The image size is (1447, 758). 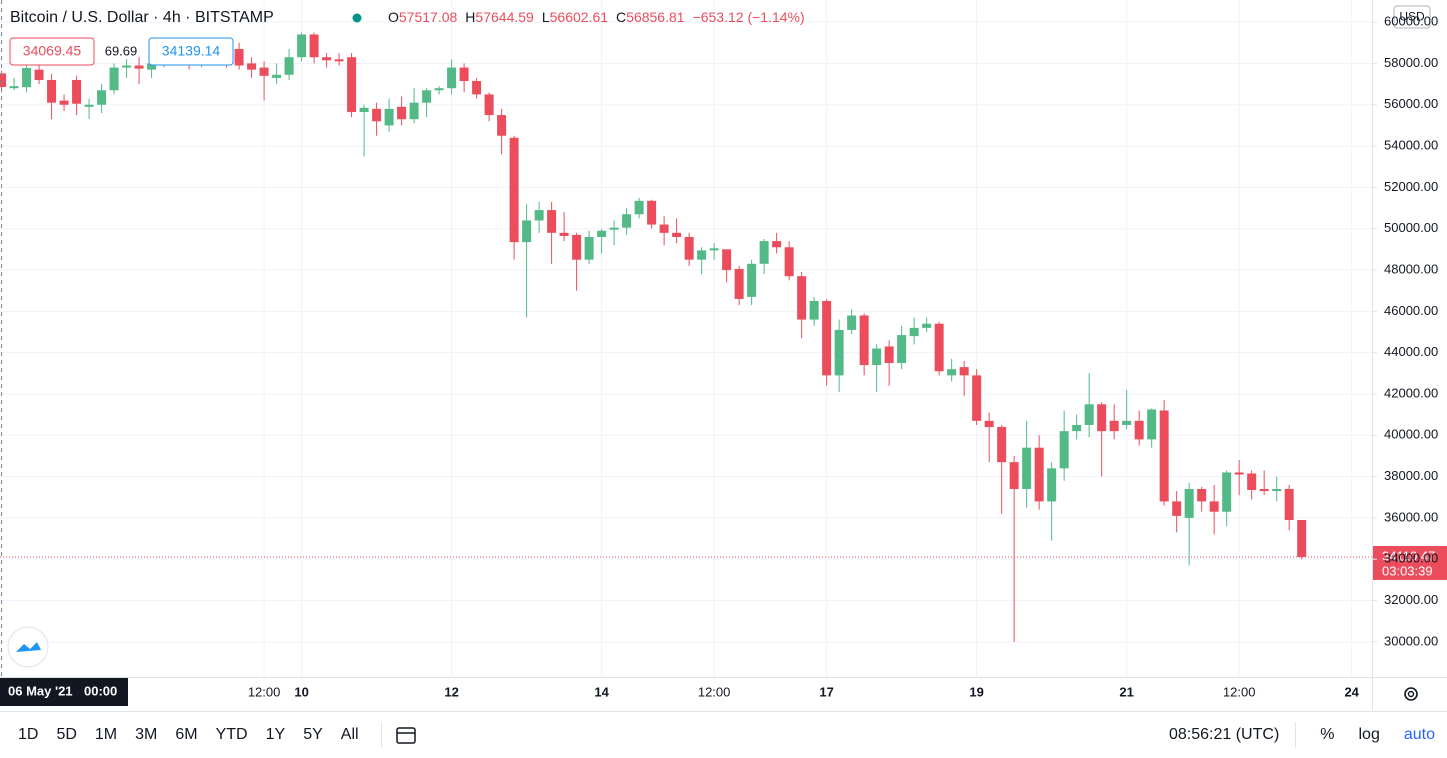 I want to click on range-button: 6M, so click(x=186, y=734).